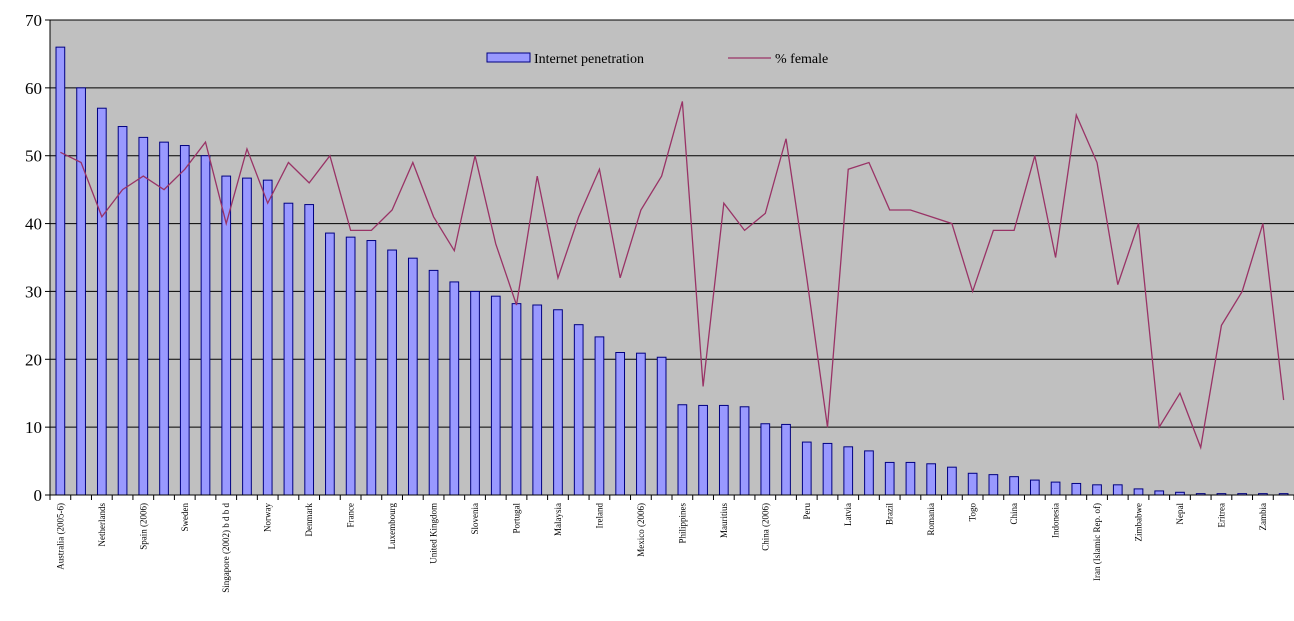  I want to click on y-tick-label: 40, so click(33, 224).